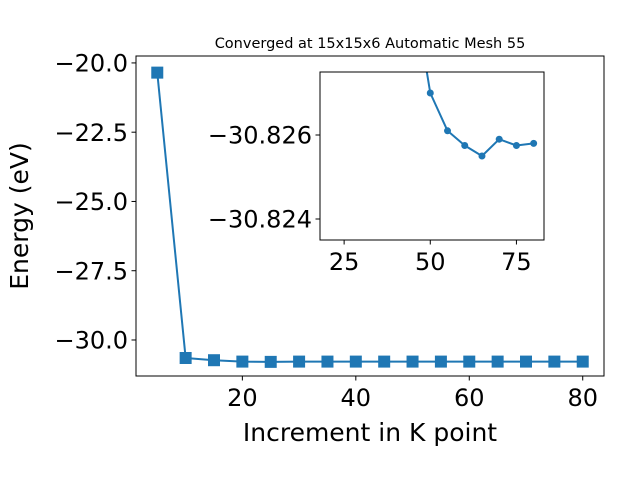 The height and width of the screenshot is (480, 640). What do you see at coordinates (91, 341) in the screenshot?
I see `y-tick-label: −30.0` at bounding box center [91, 341].